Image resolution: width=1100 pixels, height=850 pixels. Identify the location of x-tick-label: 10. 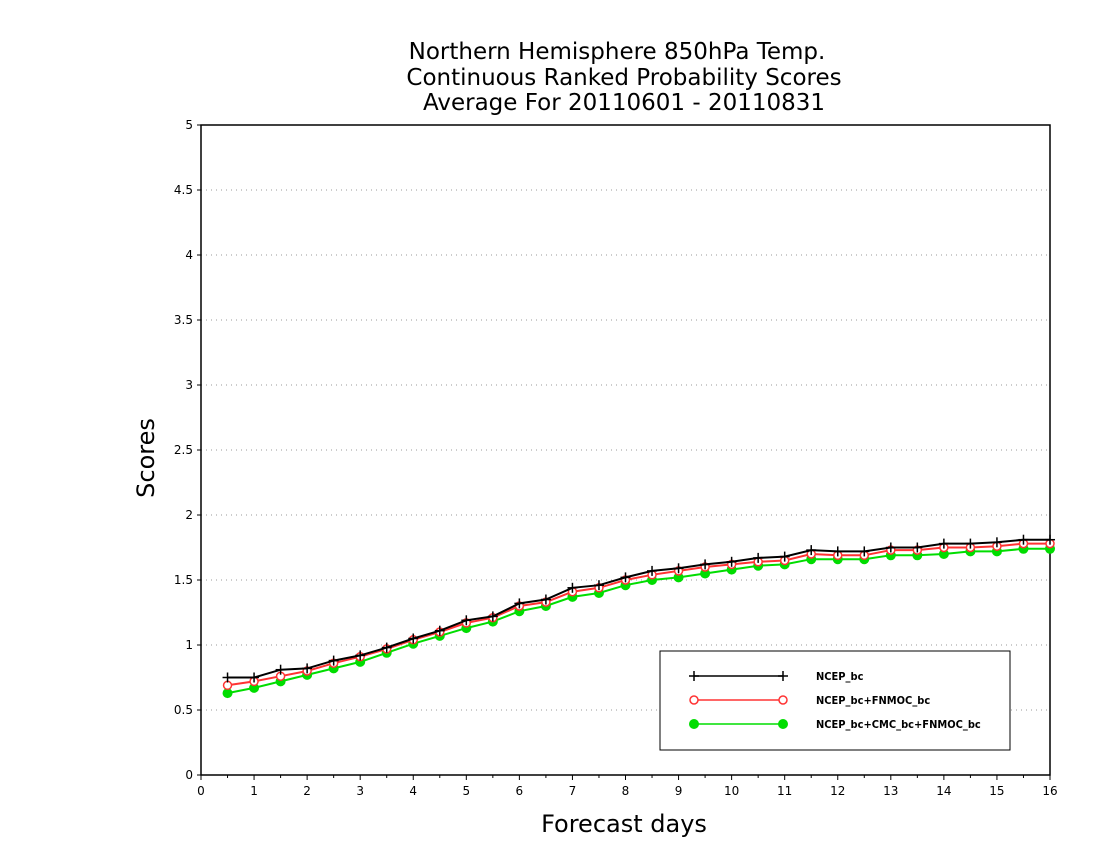
(731, 791).